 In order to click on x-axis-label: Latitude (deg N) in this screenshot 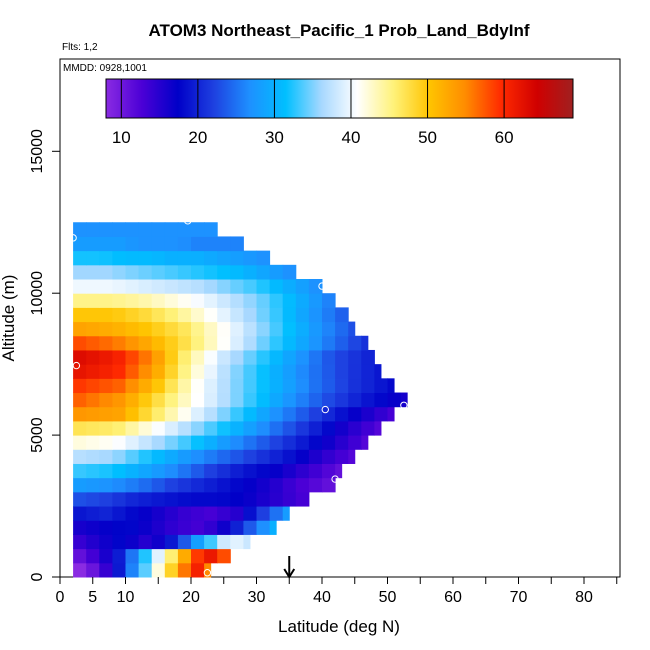, I will do `click(339, 626)`.